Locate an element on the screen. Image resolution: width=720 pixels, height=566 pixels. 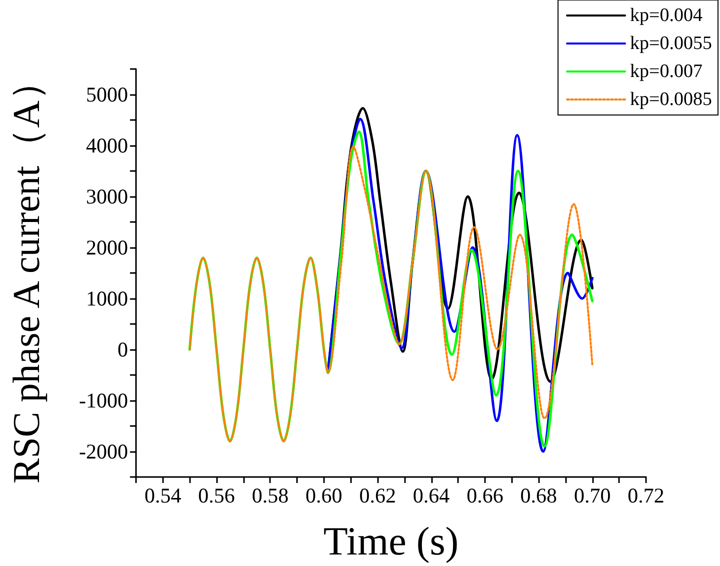
x-tick-label: 0.64 is located at coordinates (431, 496).